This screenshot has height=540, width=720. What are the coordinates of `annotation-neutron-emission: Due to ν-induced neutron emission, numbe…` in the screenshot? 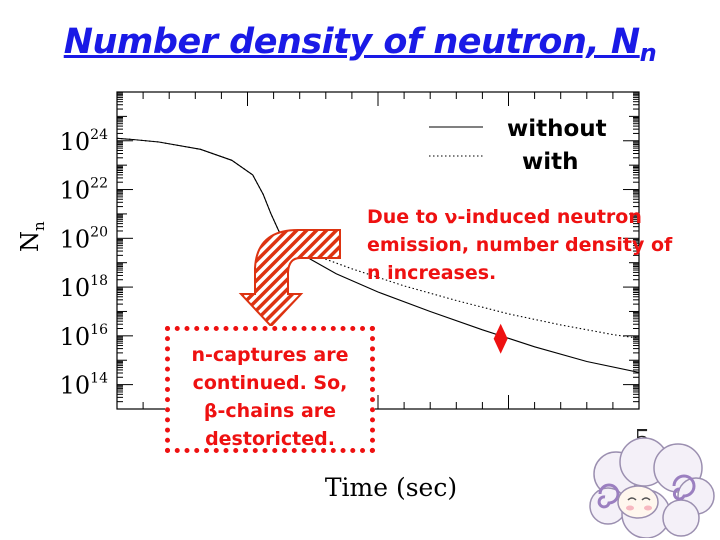 It's located at (542, 245).